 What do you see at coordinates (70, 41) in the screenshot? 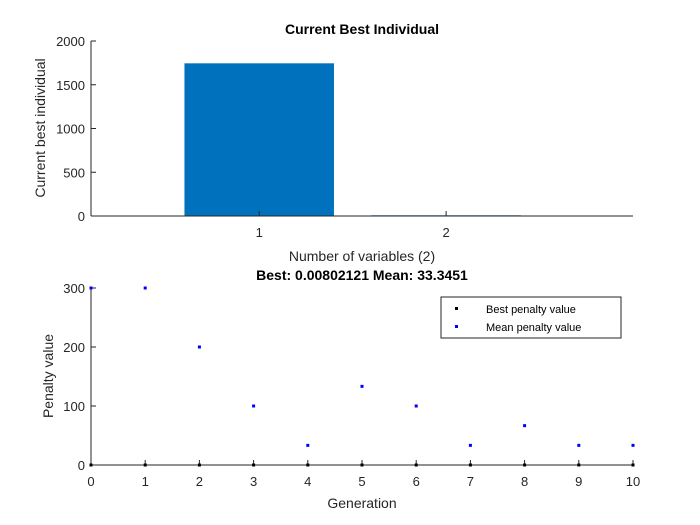
I see `y-tick-label: 2000` at bounding box center [70, 41].